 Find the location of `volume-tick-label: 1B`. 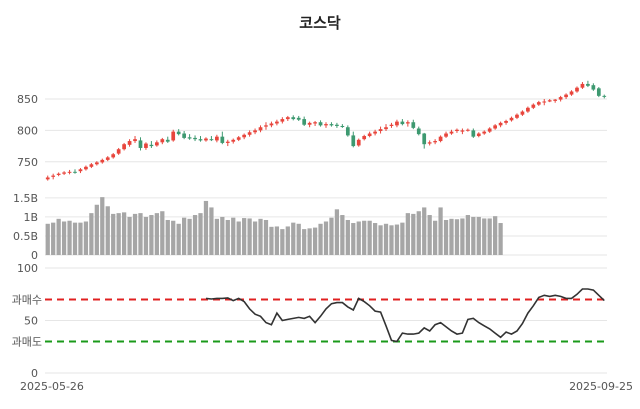

volume-tick-label: 1B is located at coordinates (30, 217).